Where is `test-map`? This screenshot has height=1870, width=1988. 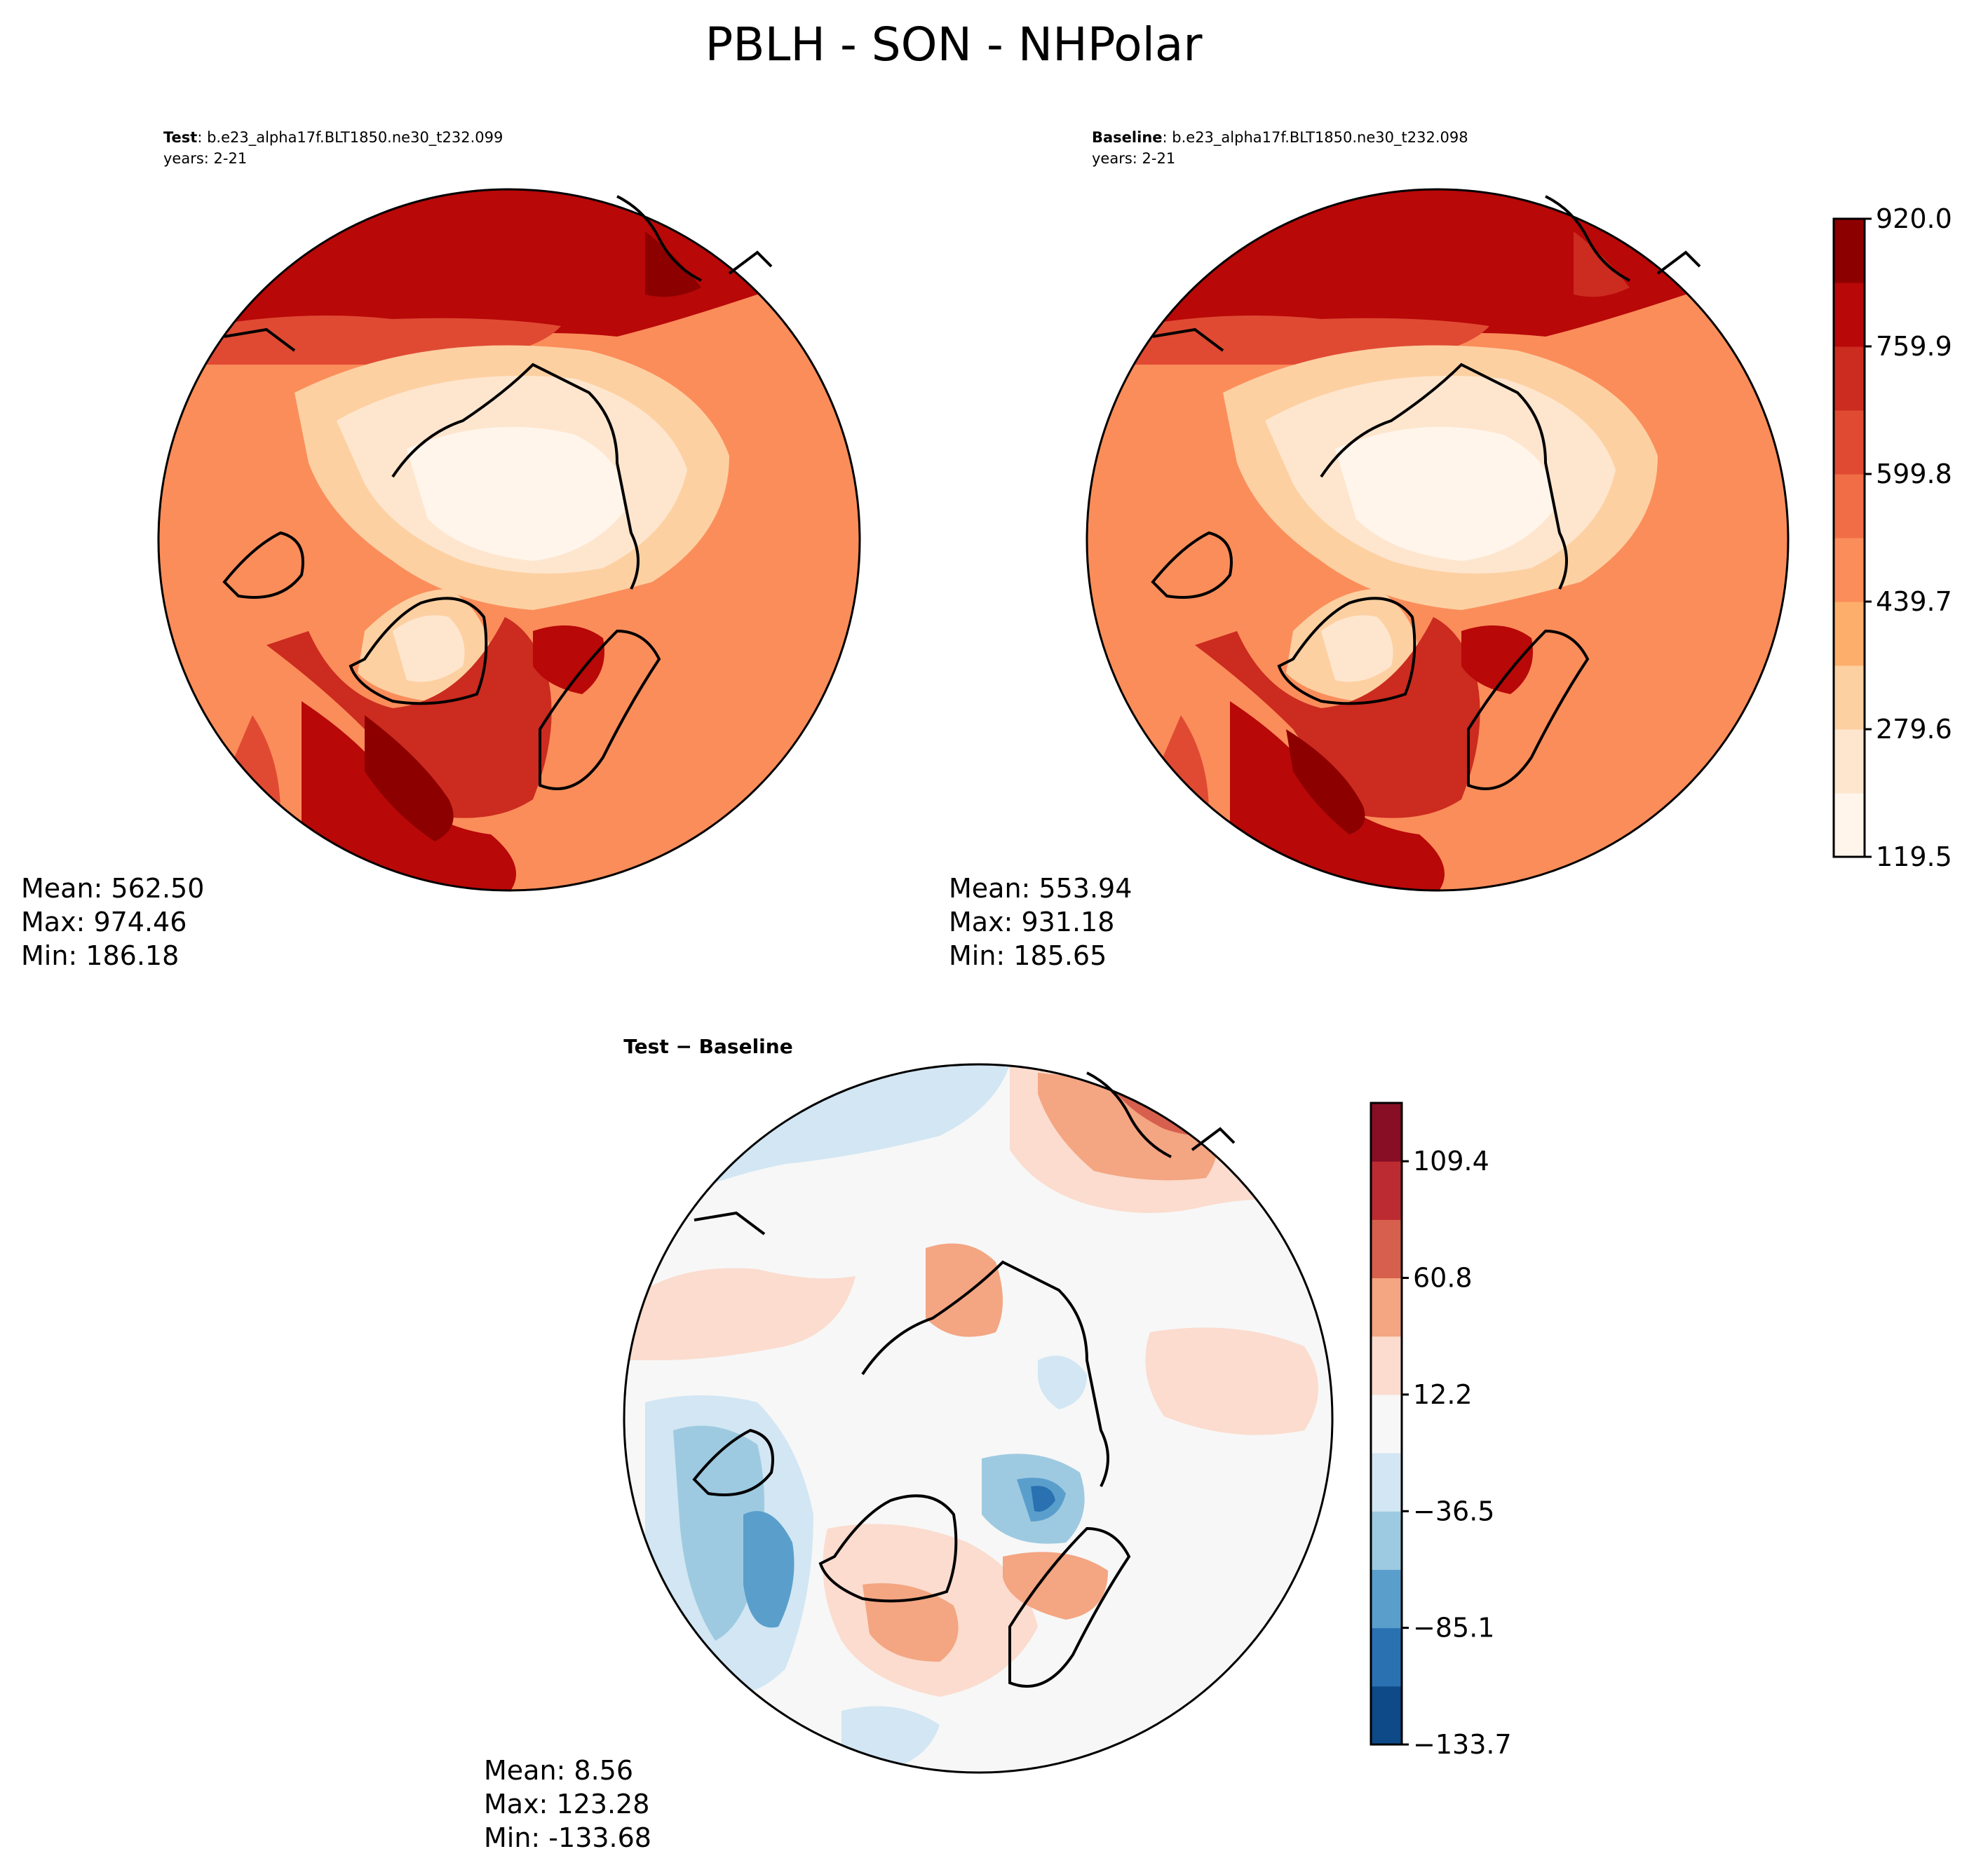
test-map is located at coordinates (509, 539).